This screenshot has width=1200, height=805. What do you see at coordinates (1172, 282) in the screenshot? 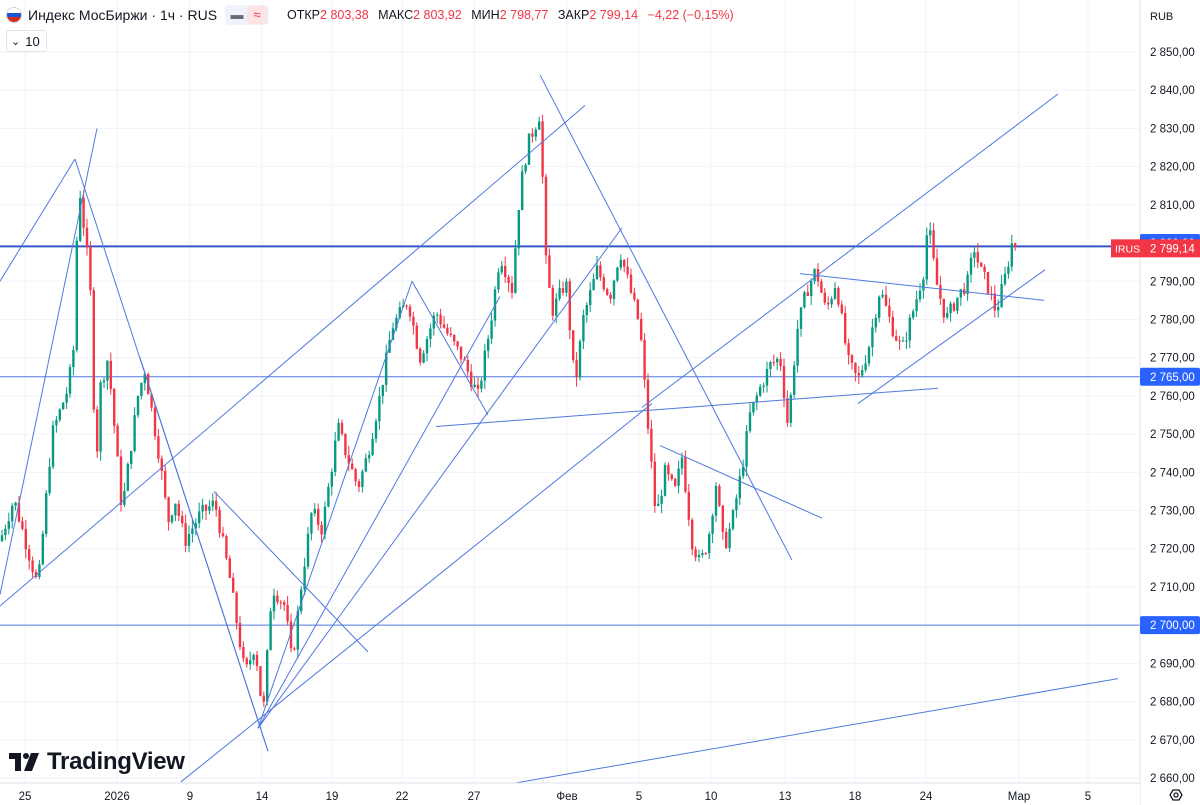
I see `price-tick-label: 2 790,00` at bounding box center [1172, 282].